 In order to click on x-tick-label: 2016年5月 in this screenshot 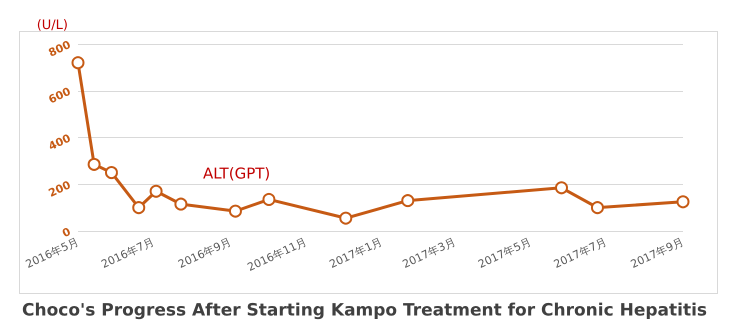, I will do `click(52, 253)`.